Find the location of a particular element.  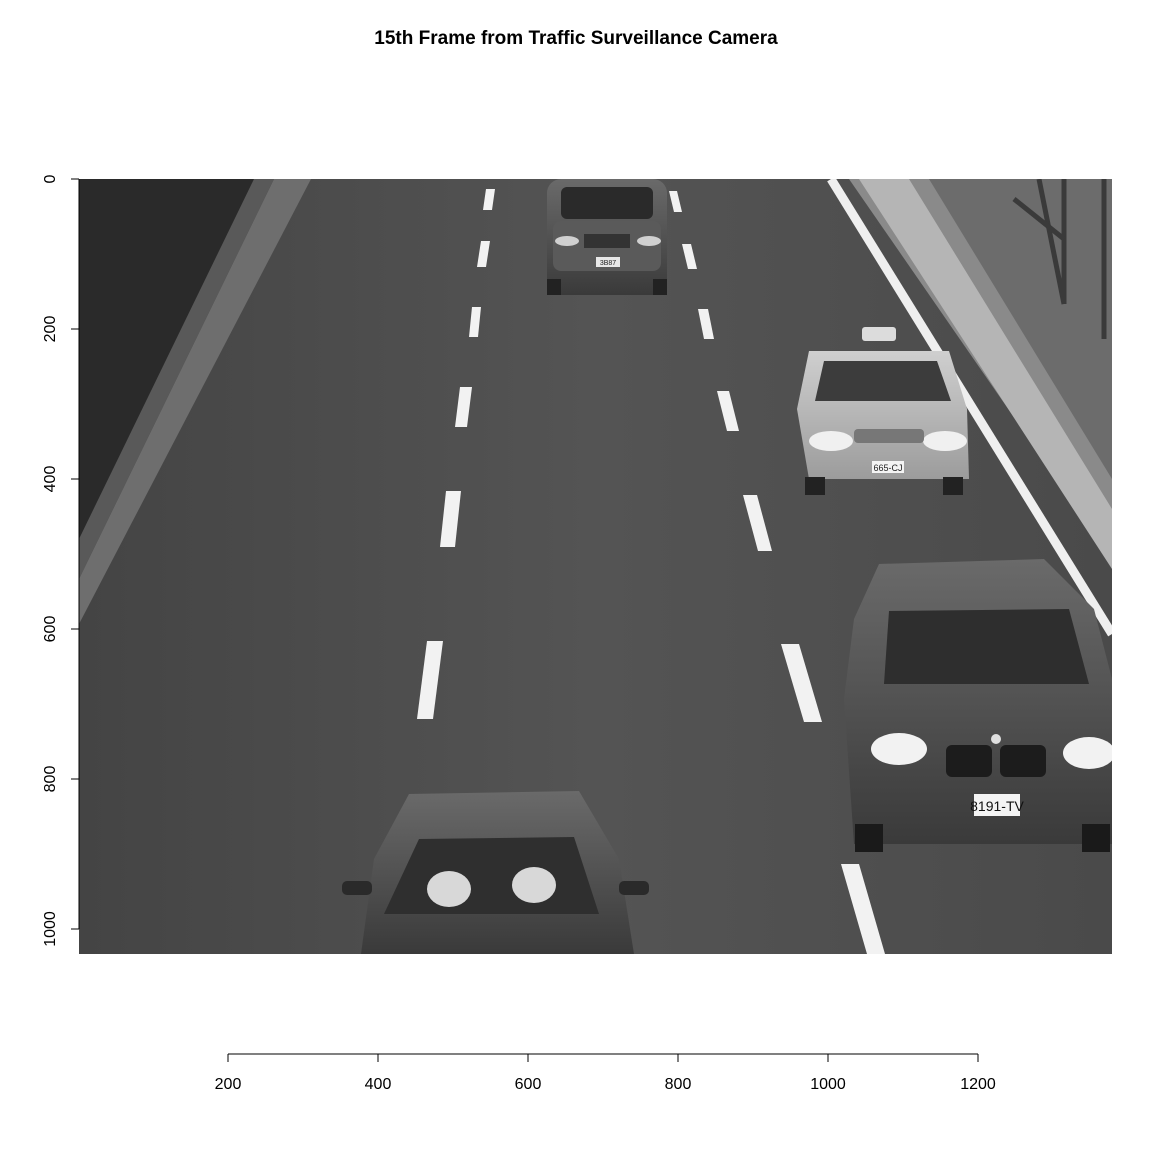

bmw-suv: 8191-TV is located at coordinates (978, 705).